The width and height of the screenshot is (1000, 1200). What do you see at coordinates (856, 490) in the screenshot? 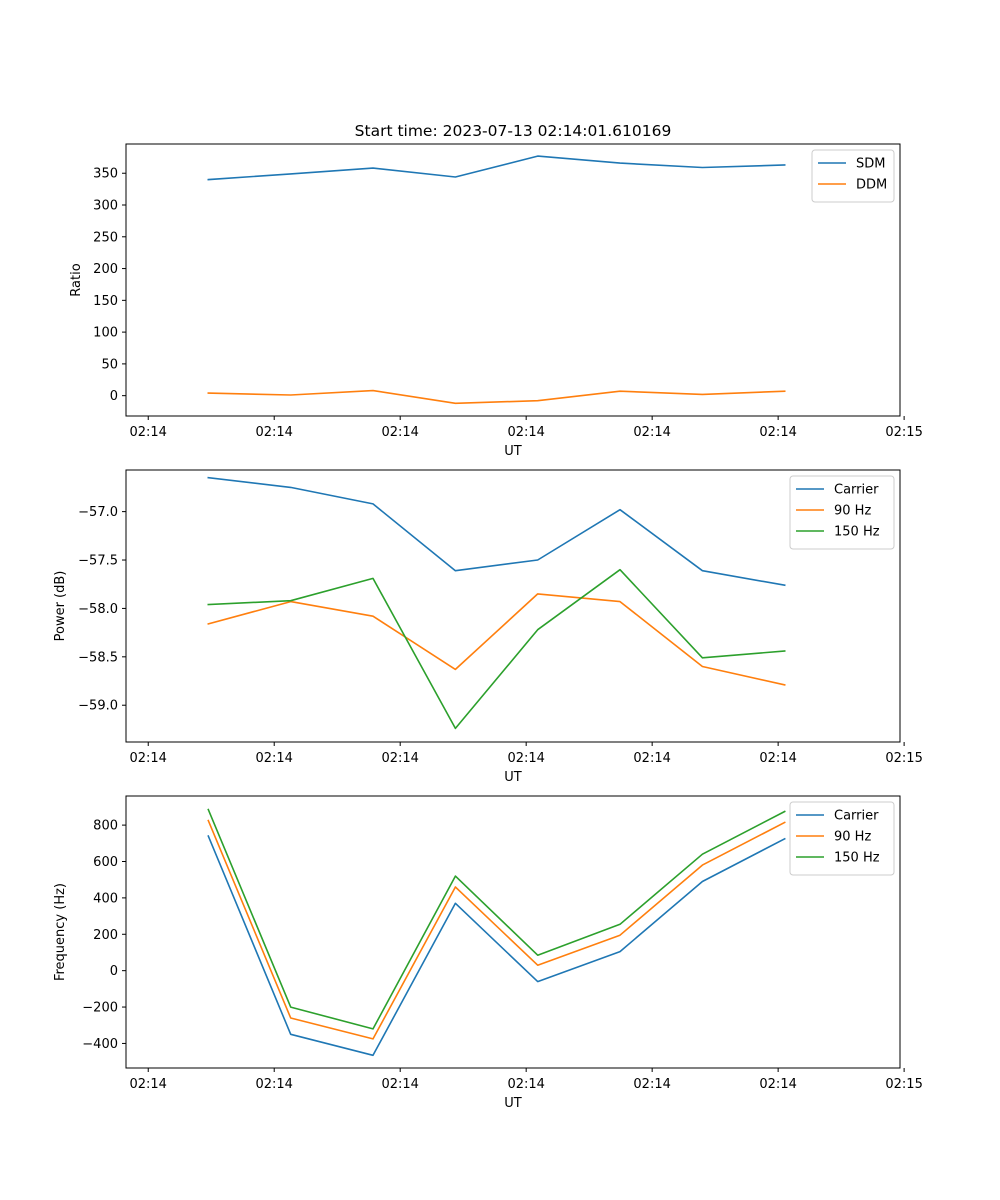
I see `chart2-legend-label-1: Carrier` at bounding box center [856, 490].